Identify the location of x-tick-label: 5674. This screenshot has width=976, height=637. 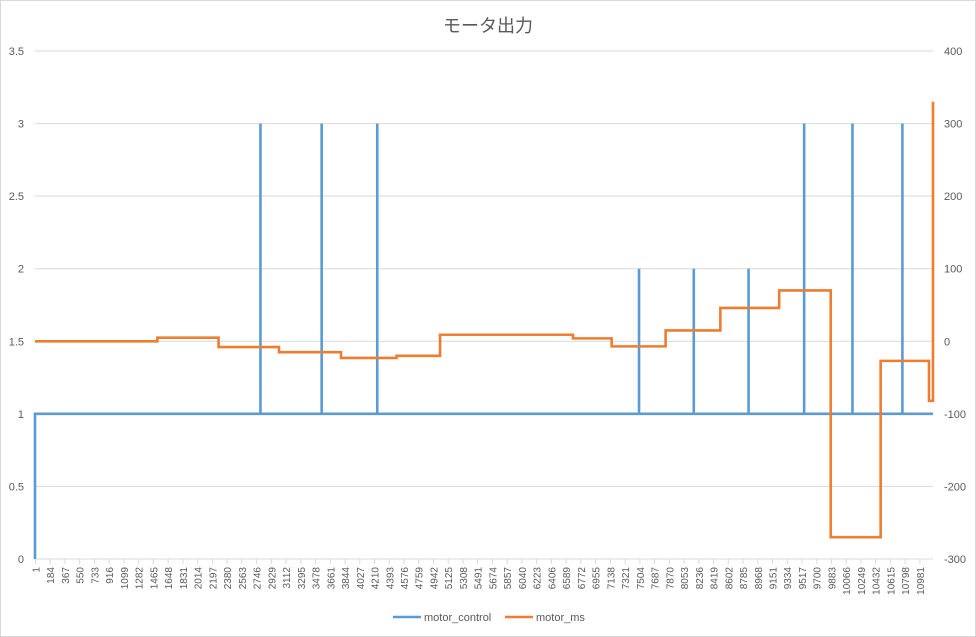
(493, 578).